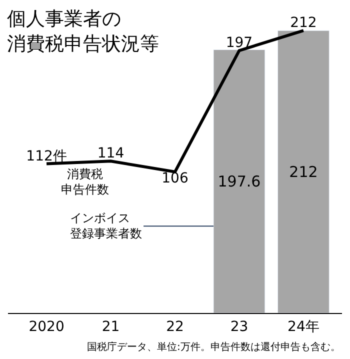 Image resolution: width=350 pixels, height=359 pixels. What do you see at coordinates (46, 326) in the screenshot?
I see `x-tick-label: 2020` at bounding box center [46, 326].